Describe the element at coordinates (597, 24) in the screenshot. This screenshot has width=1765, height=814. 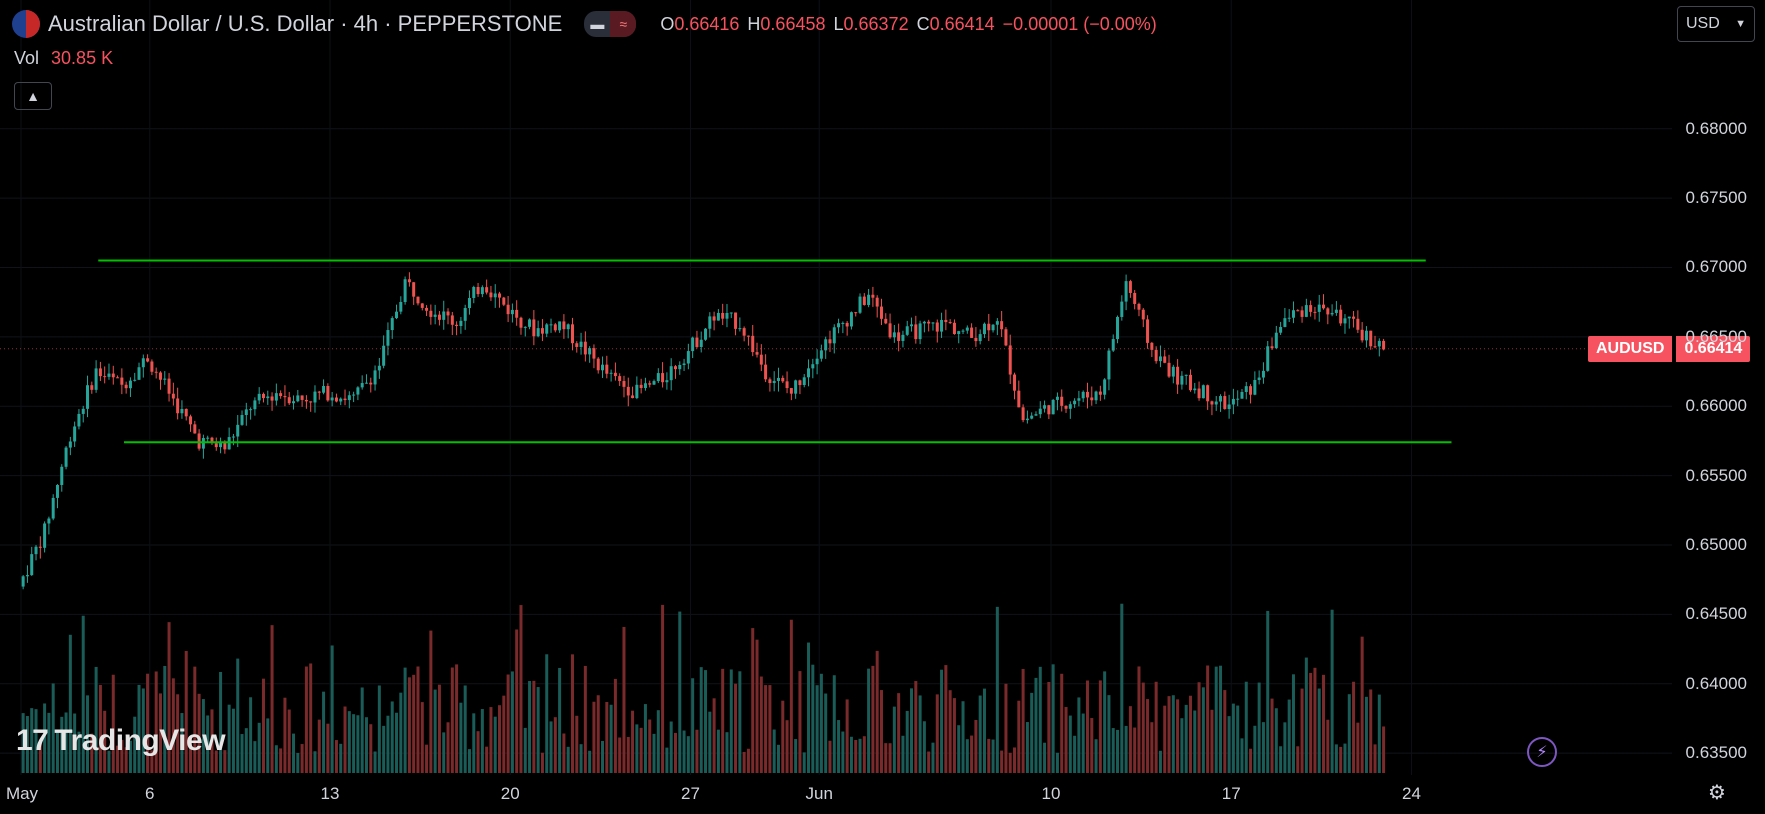
I see `minus-icon: ▬` at that location.